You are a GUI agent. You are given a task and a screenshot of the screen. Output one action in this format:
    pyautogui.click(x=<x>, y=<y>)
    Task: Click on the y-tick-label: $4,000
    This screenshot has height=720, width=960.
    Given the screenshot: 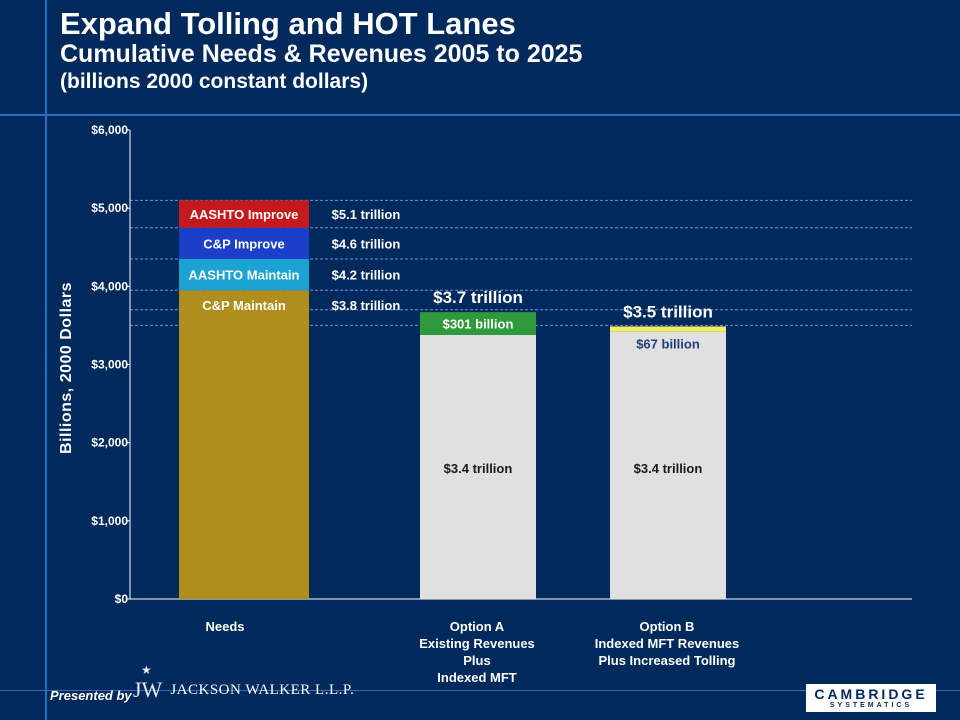 What is the action you would take?
    pyautogui.click(x=109, y=286)
    